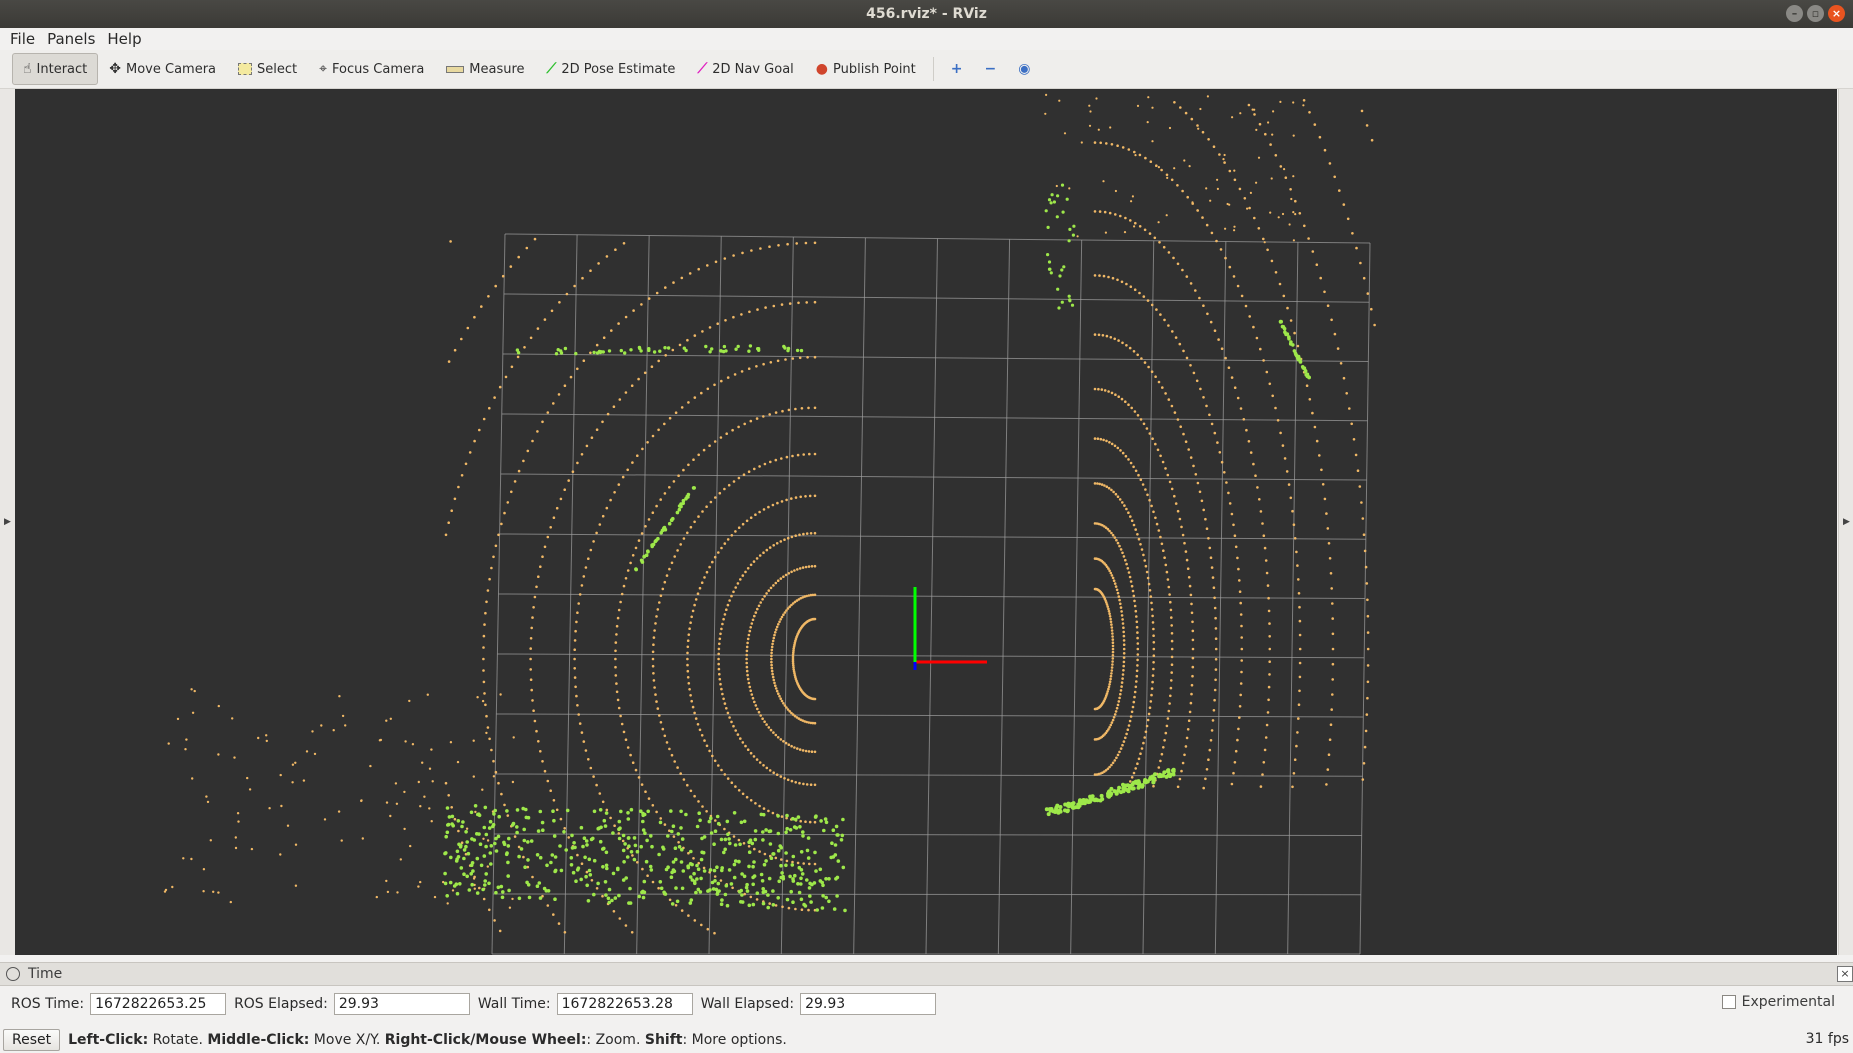 The image size is (1853, 1053). What do you see at coordinates (158, 1004) in the screenshot?
I see `ros-time-field` at bounding box center [158, 1004].